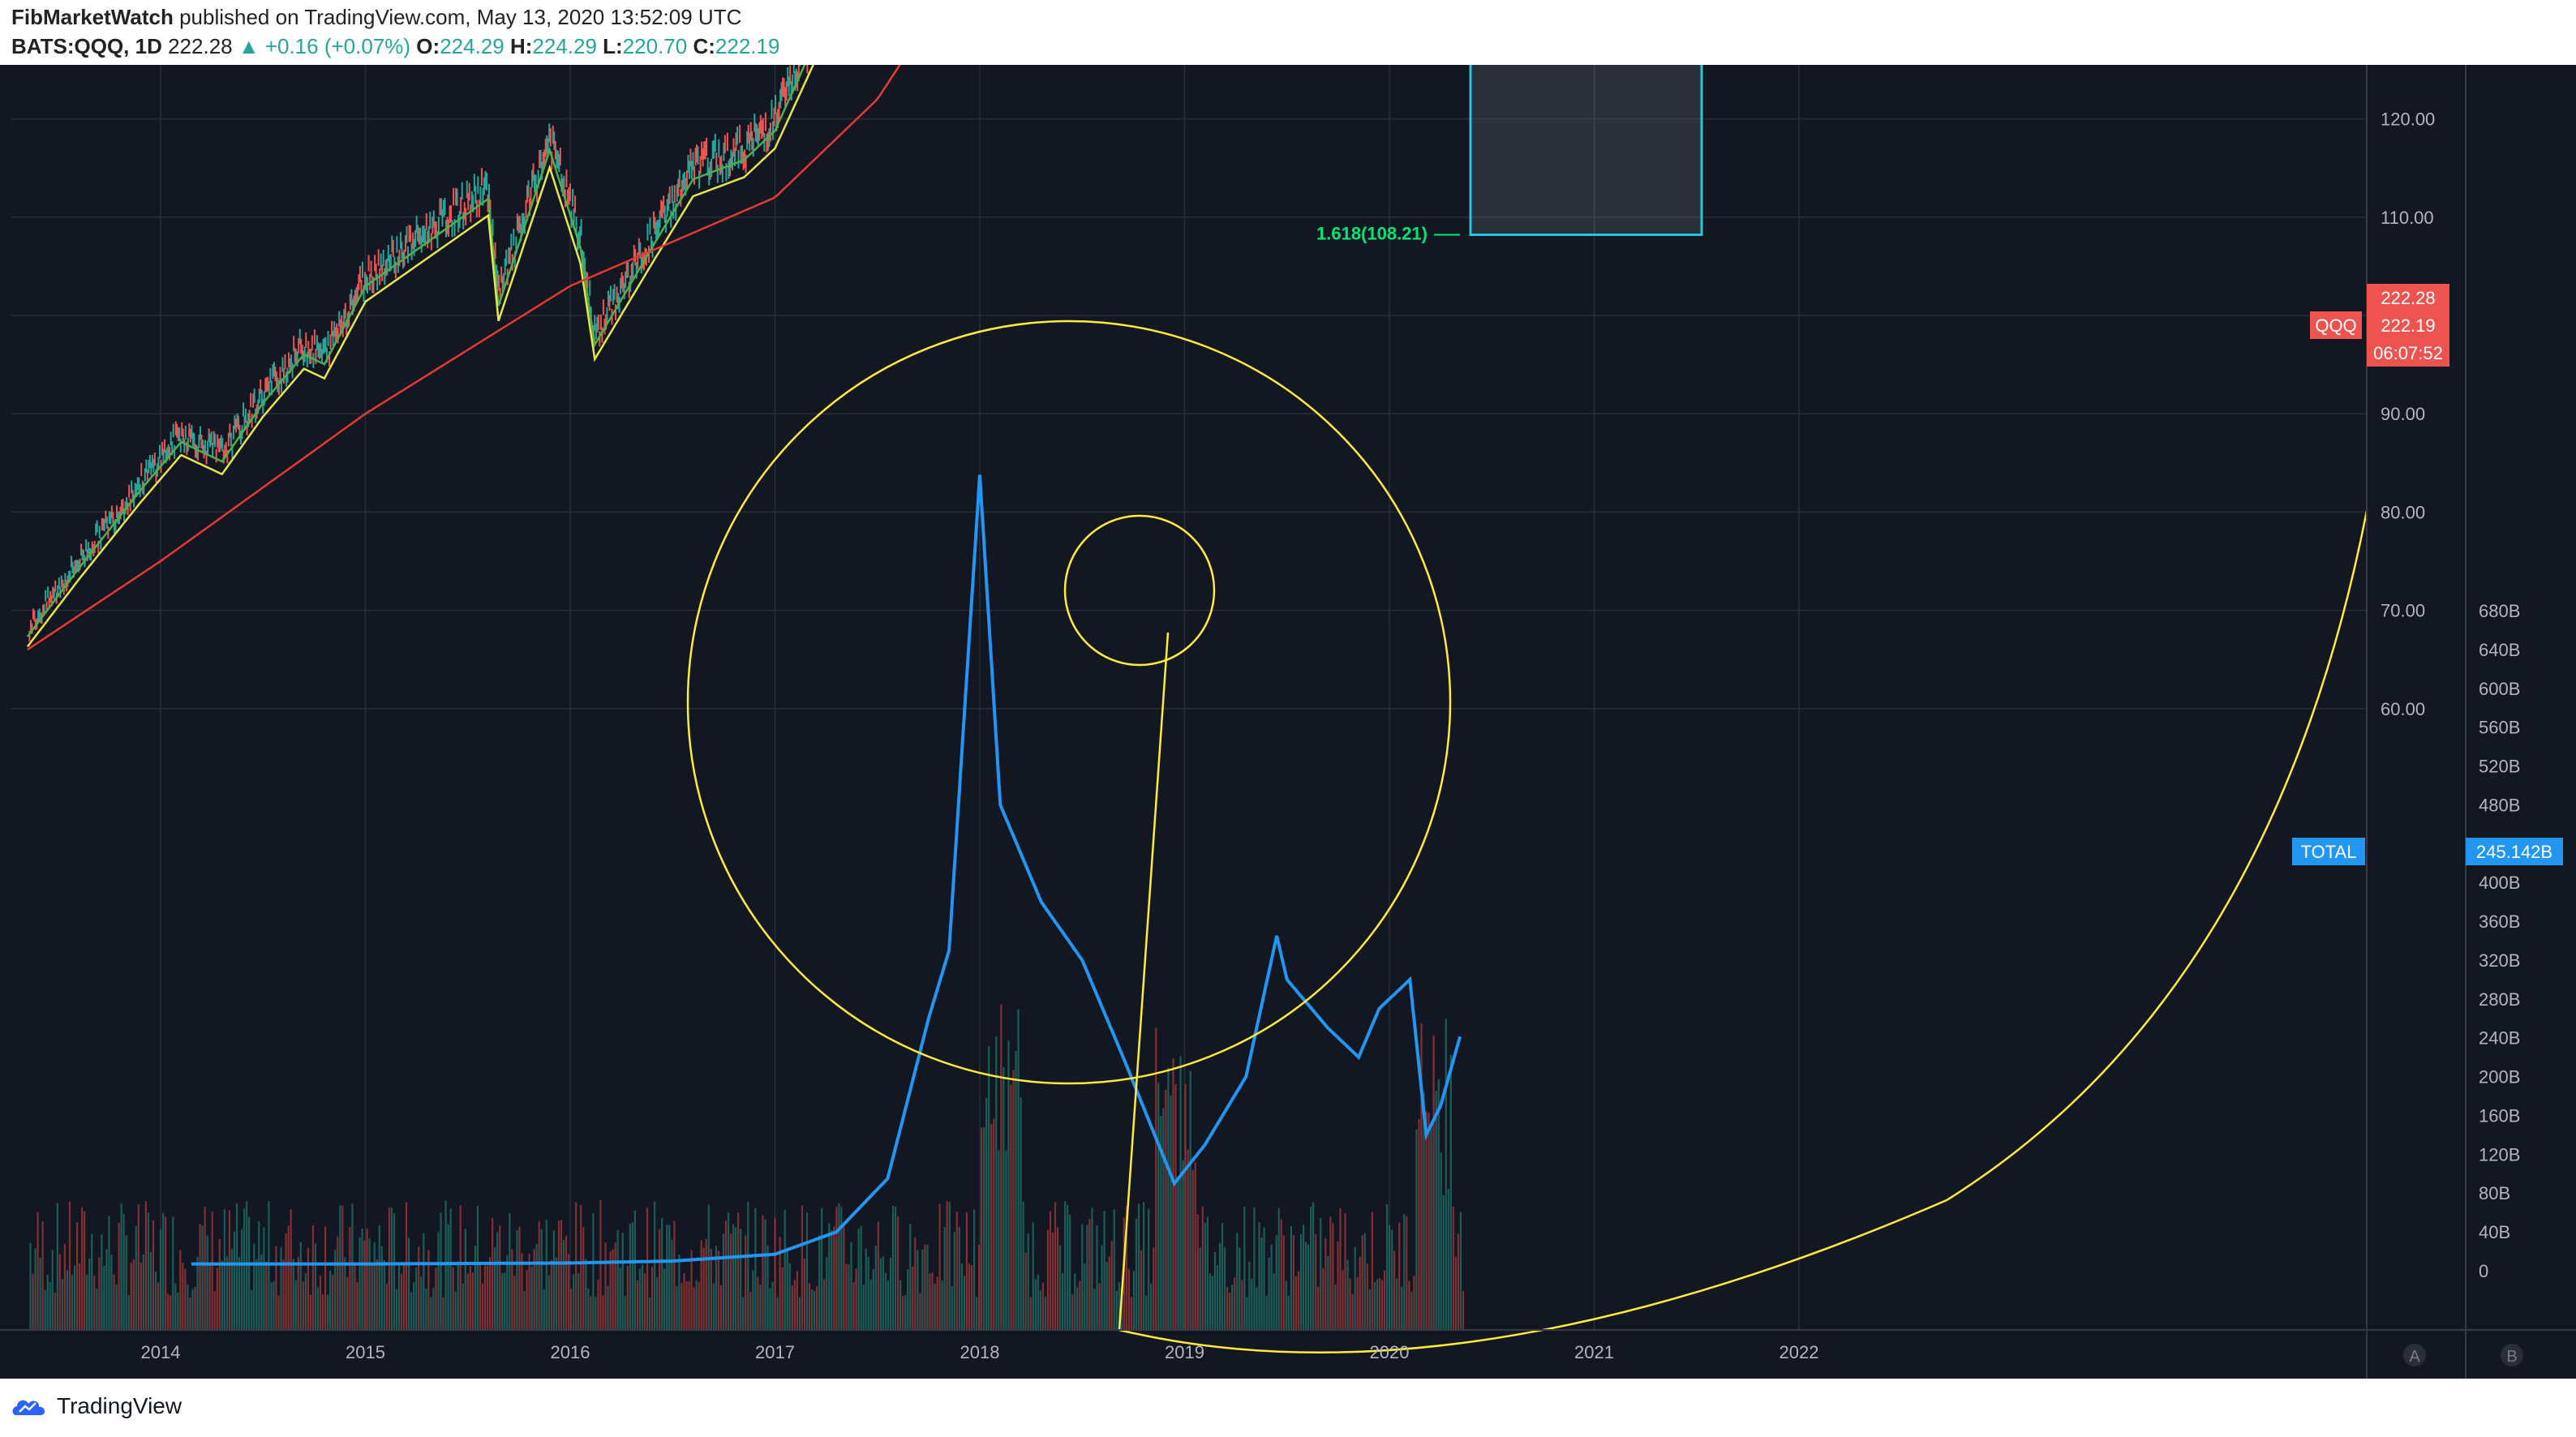  I want to click on total-value-text: 245.142B, so click(2514, 852).